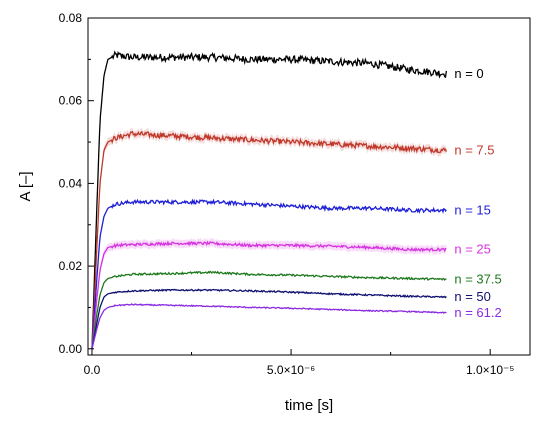 This screenshot has height=422, width=550. I want to click on x-tick-label: 5.0×10⁻⁶, so click(291, 370).